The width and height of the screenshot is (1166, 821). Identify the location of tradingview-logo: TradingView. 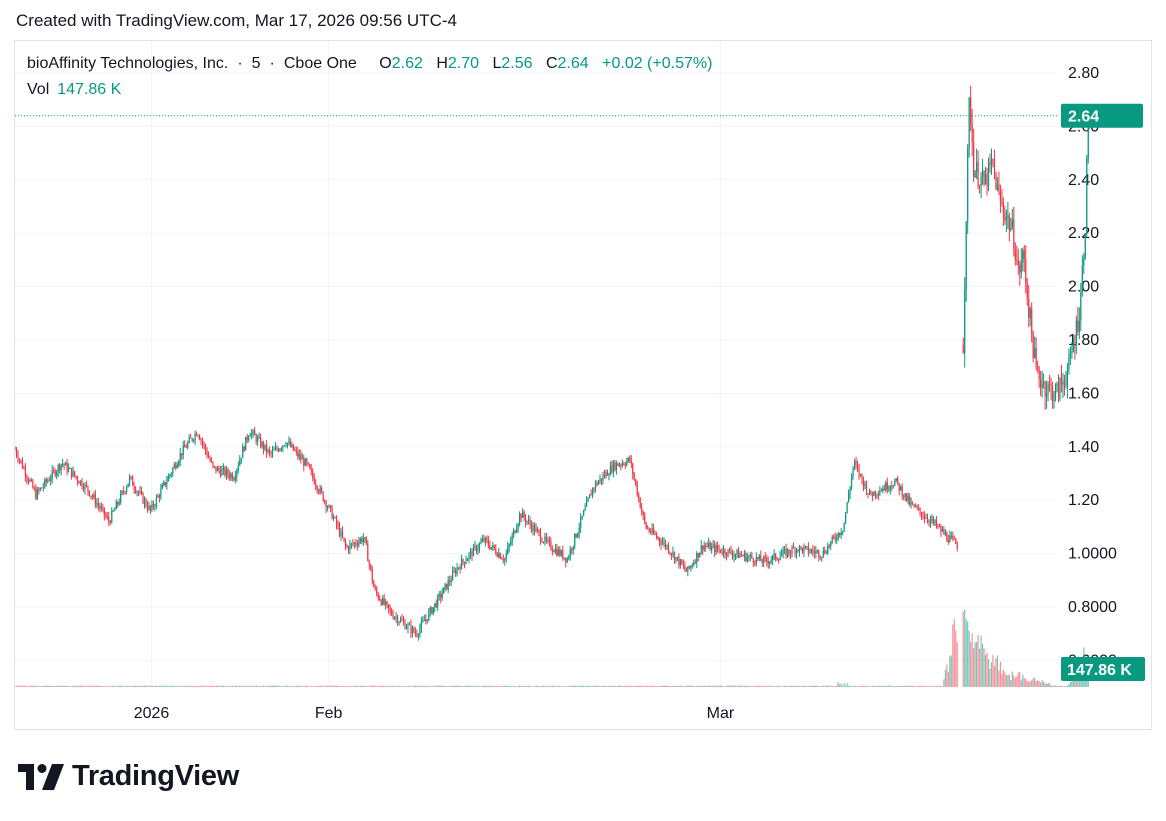
(128, 776).